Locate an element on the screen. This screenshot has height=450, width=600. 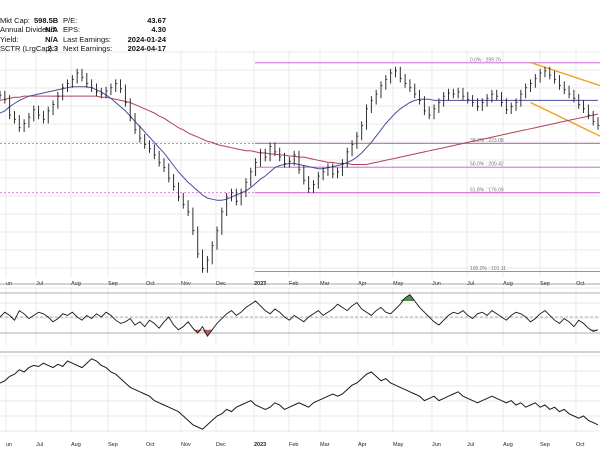
stat-label: Next Earnings: is located at coordinates (88, 48).